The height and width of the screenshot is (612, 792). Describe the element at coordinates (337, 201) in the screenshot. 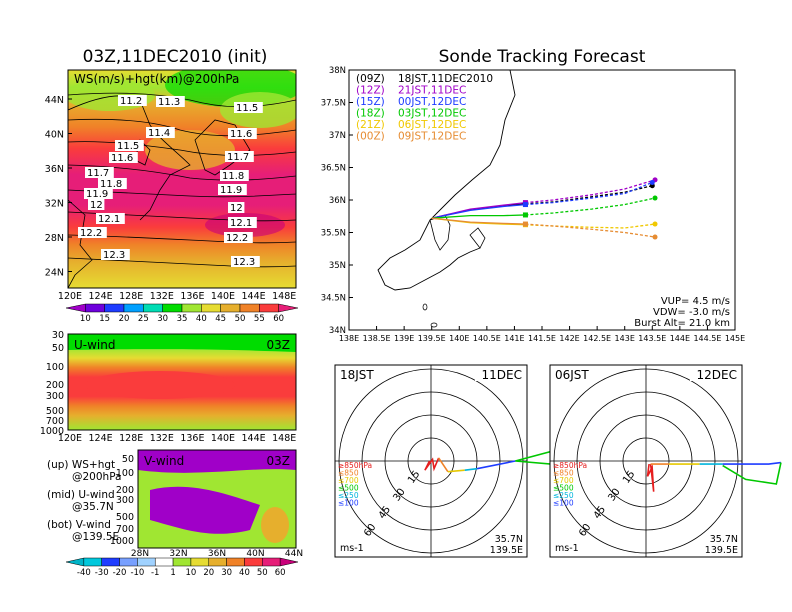

I see `track-lat-ticks: 38N 37.5N 37N 36.5N 36N 35.5N 35N 34.5N 34N` at that location.